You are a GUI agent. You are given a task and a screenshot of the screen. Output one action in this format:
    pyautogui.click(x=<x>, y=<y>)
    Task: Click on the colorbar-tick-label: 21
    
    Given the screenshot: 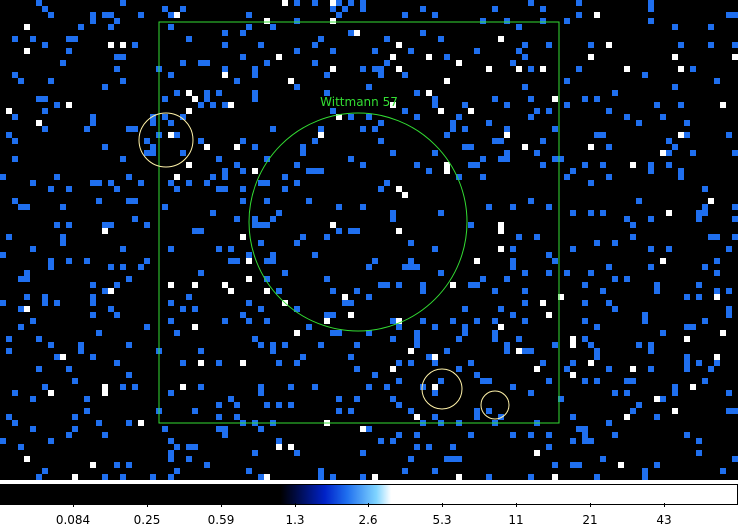 What is the action you would take?
    pyautogui.click(x=590, y=520)
    